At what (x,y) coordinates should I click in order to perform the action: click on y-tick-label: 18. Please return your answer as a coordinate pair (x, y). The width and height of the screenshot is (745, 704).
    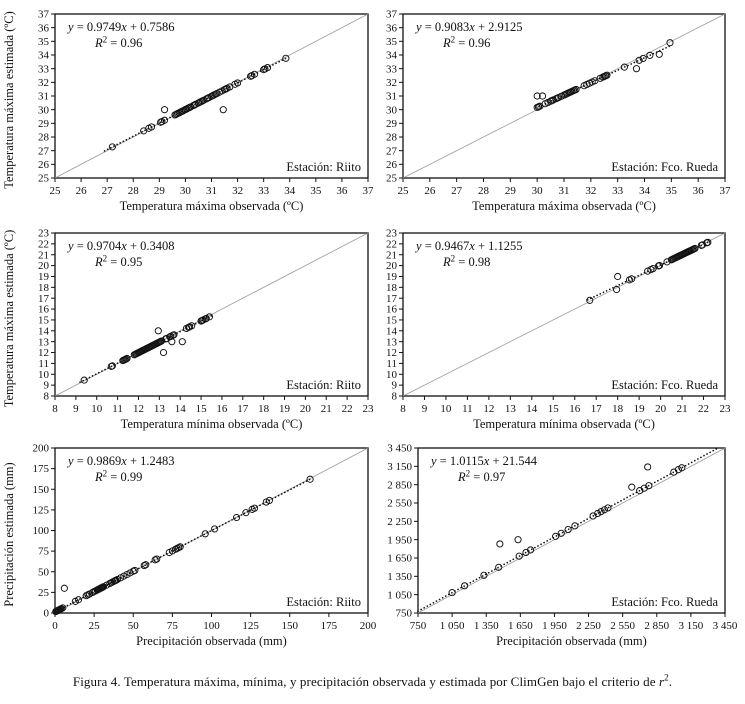
    Looking at the image, I should click on (392, 288).